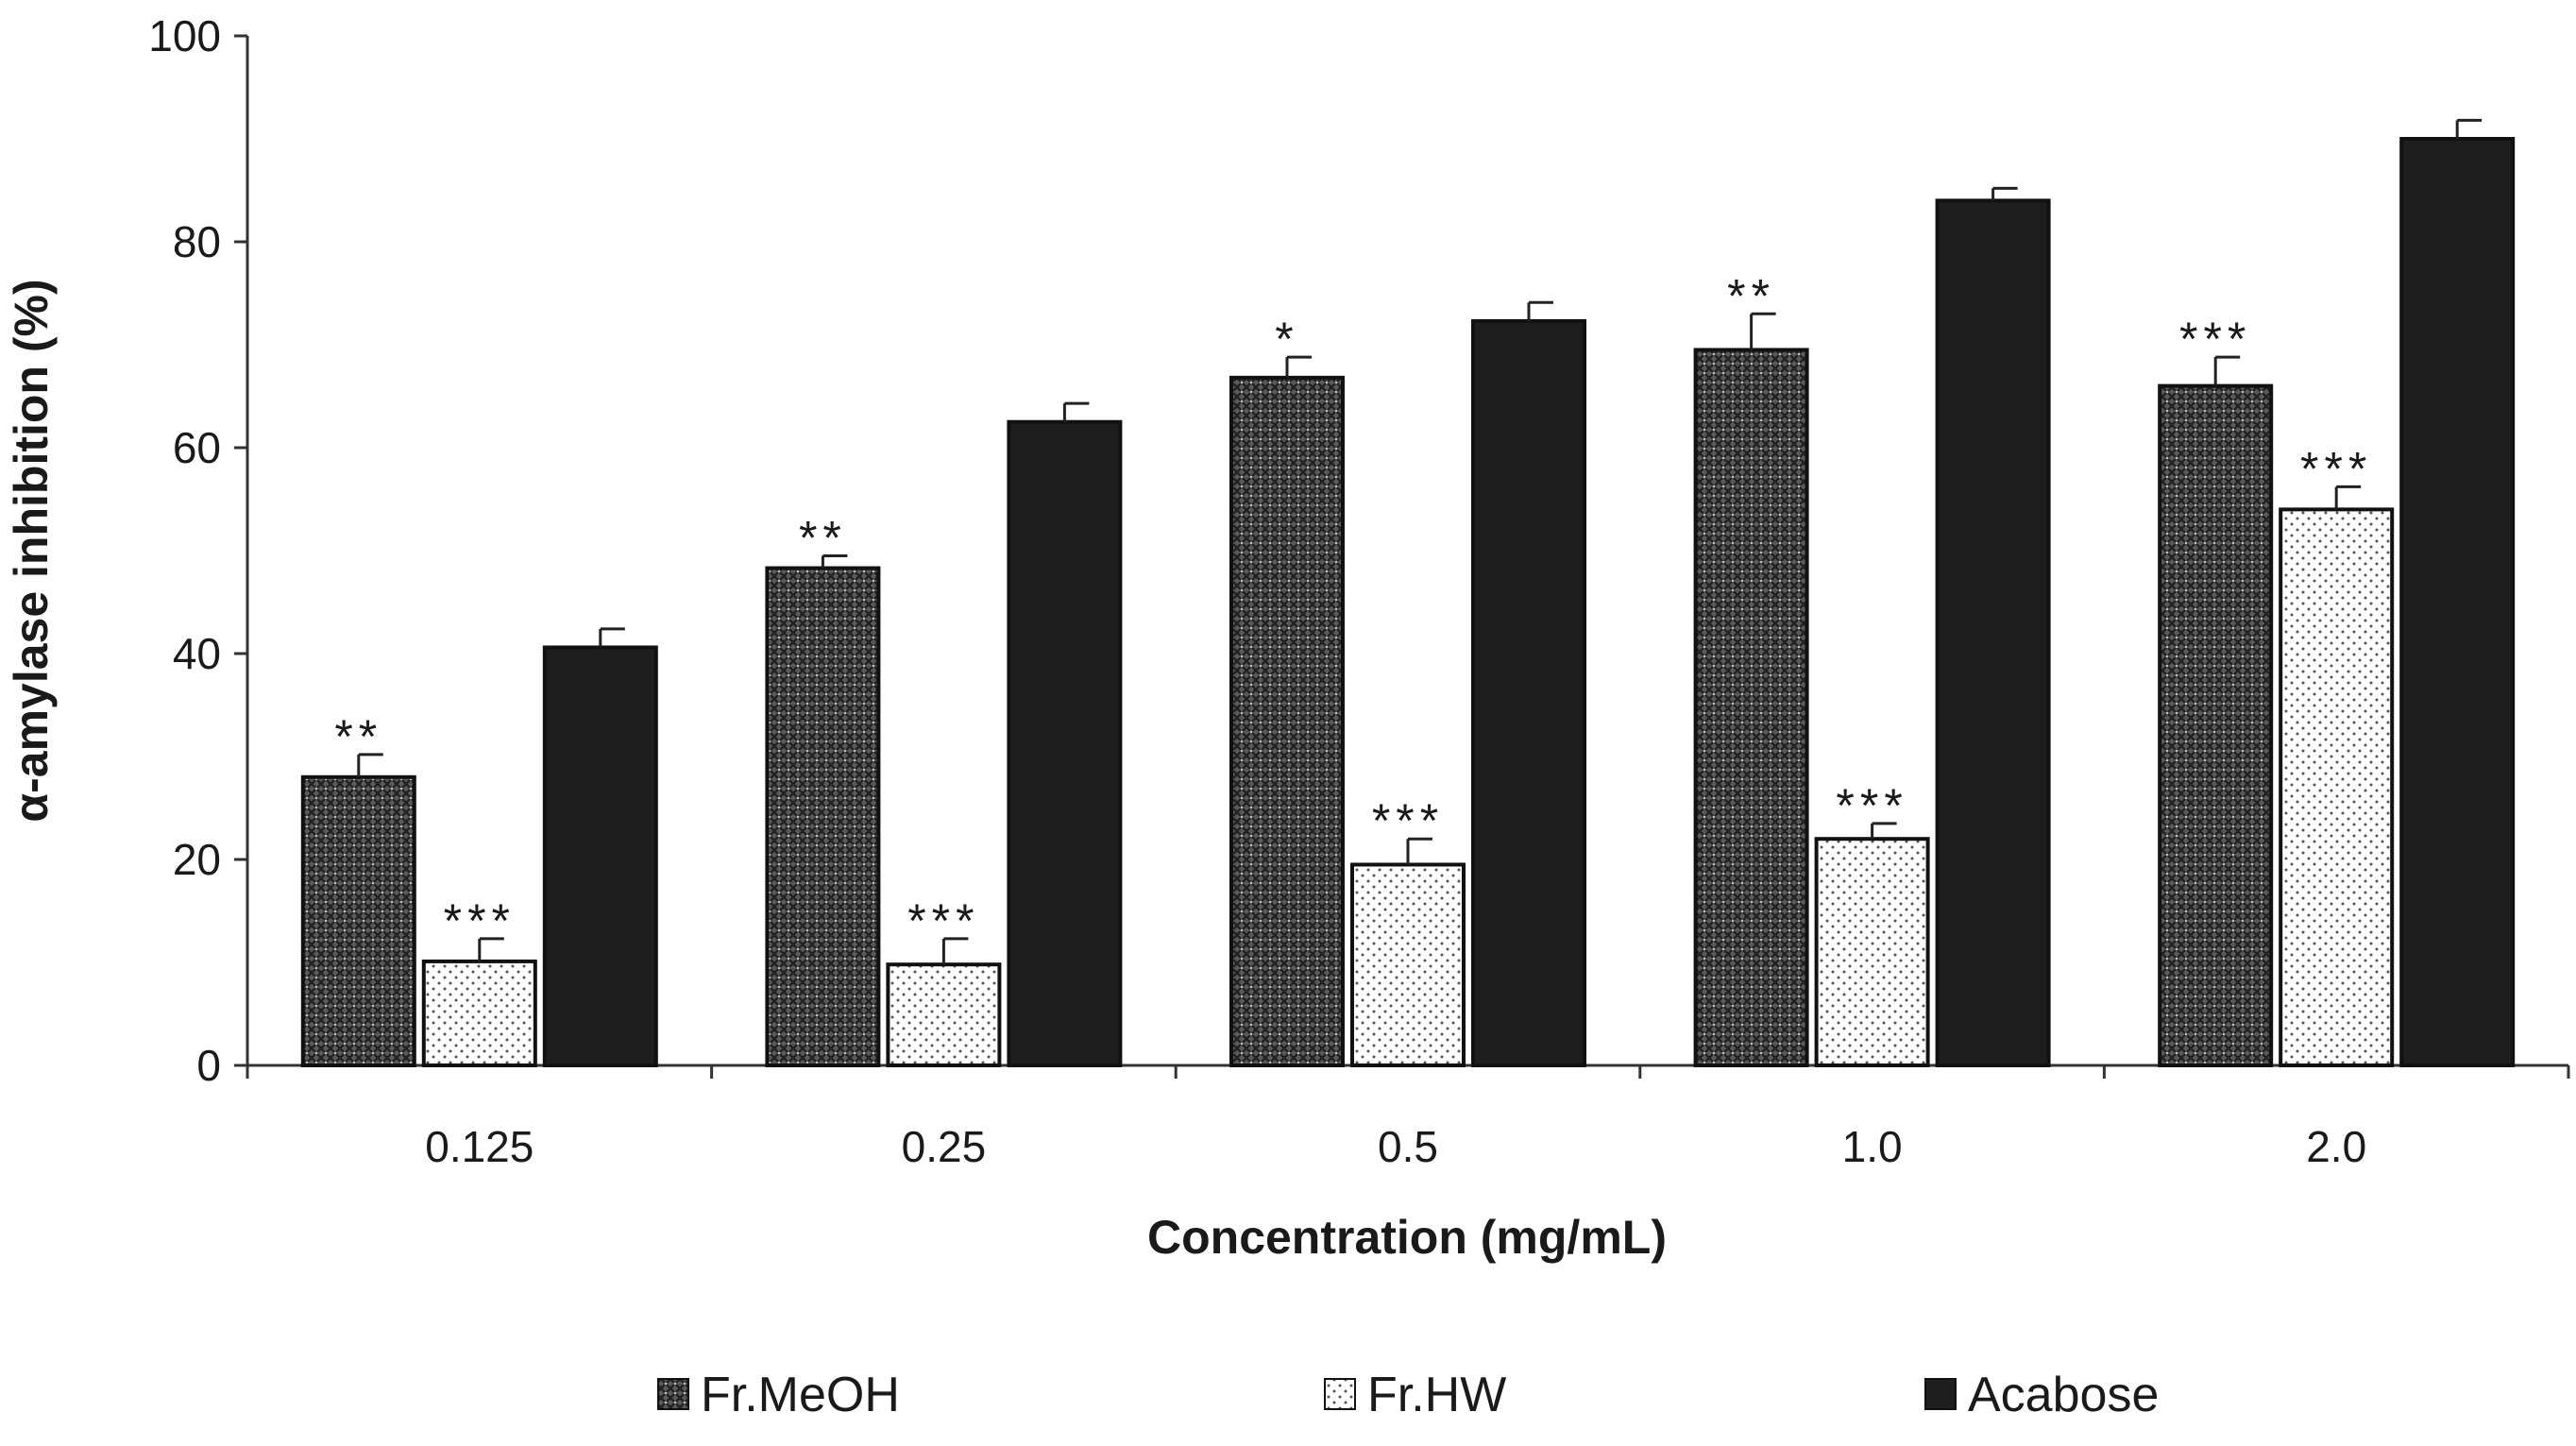  What do you see at coordinates (2063, 1395) in the screenshot?
I see `legend-label-acabose: Acabose` at bounding box center [2063, 1395].